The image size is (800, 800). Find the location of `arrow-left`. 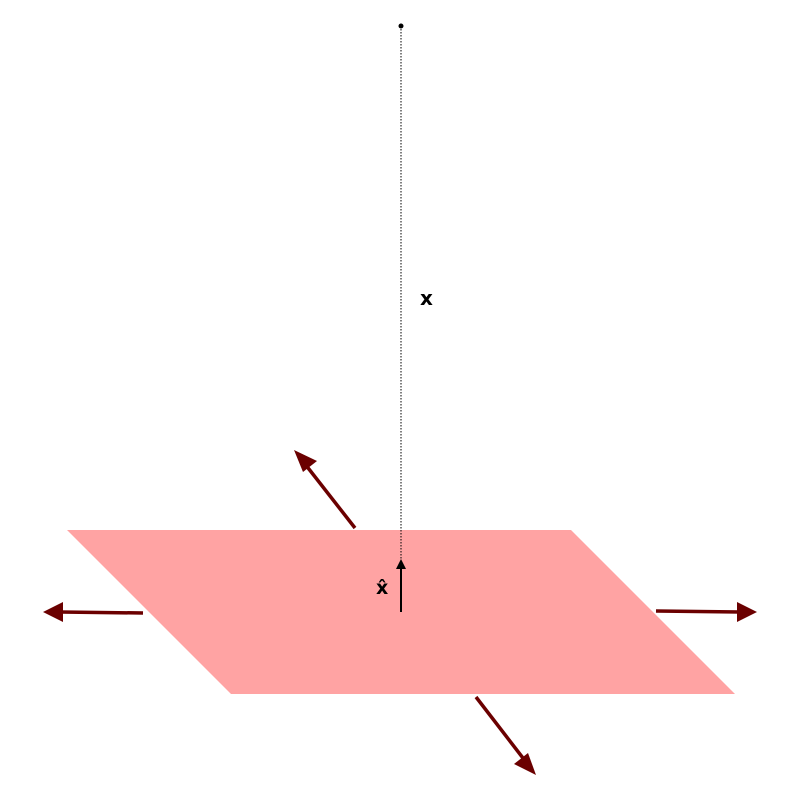

arrow-left is located at coordinates (93, 612).